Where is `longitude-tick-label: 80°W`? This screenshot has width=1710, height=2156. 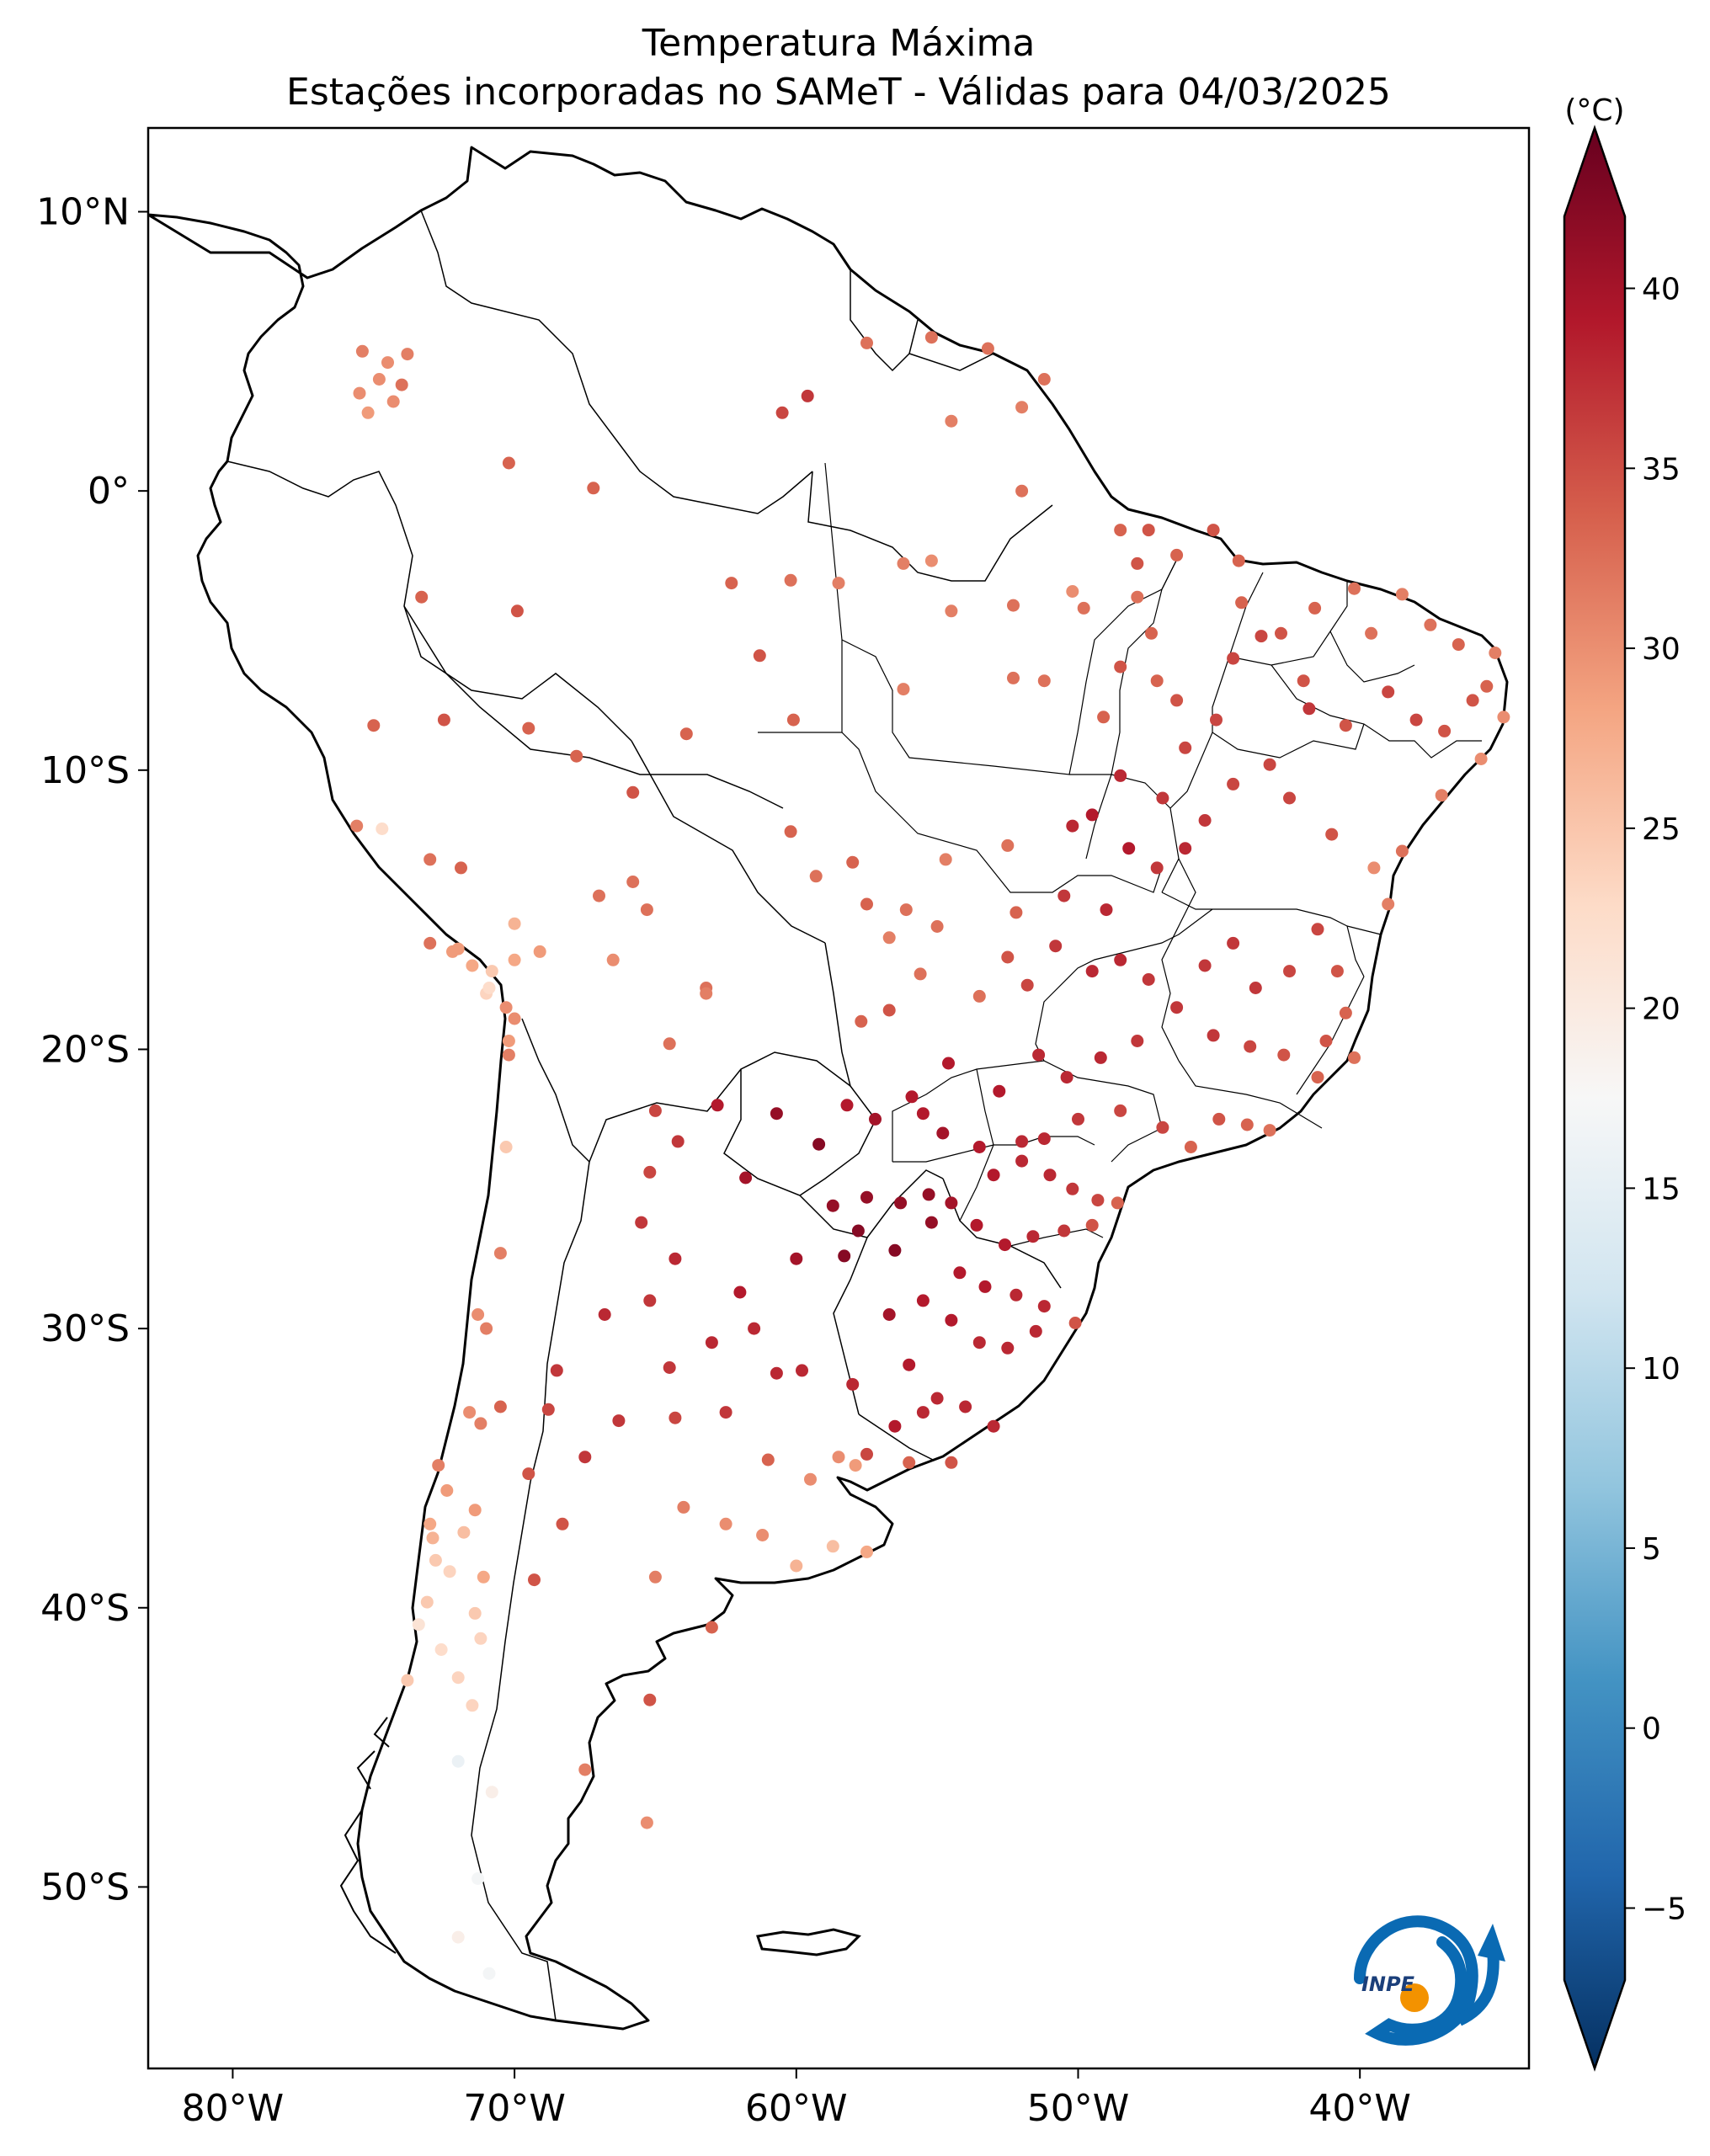
longitude-tick-label: 80°W is located at coordinates (233, 2108).